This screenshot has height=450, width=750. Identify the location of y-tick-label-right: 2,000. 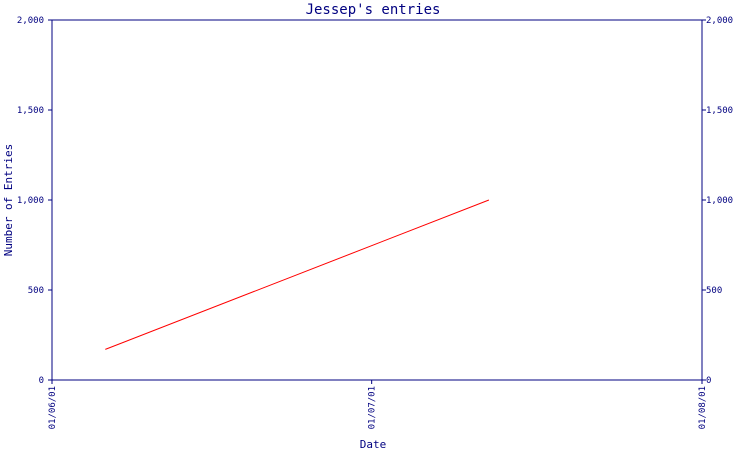
(719, 21).